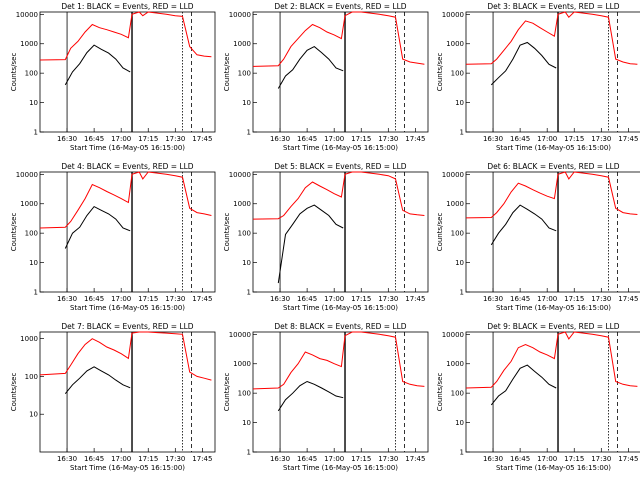 Image resolution: width=640 pixels, height=480 pixels. I want to click on panel-title: Det 8: BLACK = Events, RED = LLD, so click(340, 326).